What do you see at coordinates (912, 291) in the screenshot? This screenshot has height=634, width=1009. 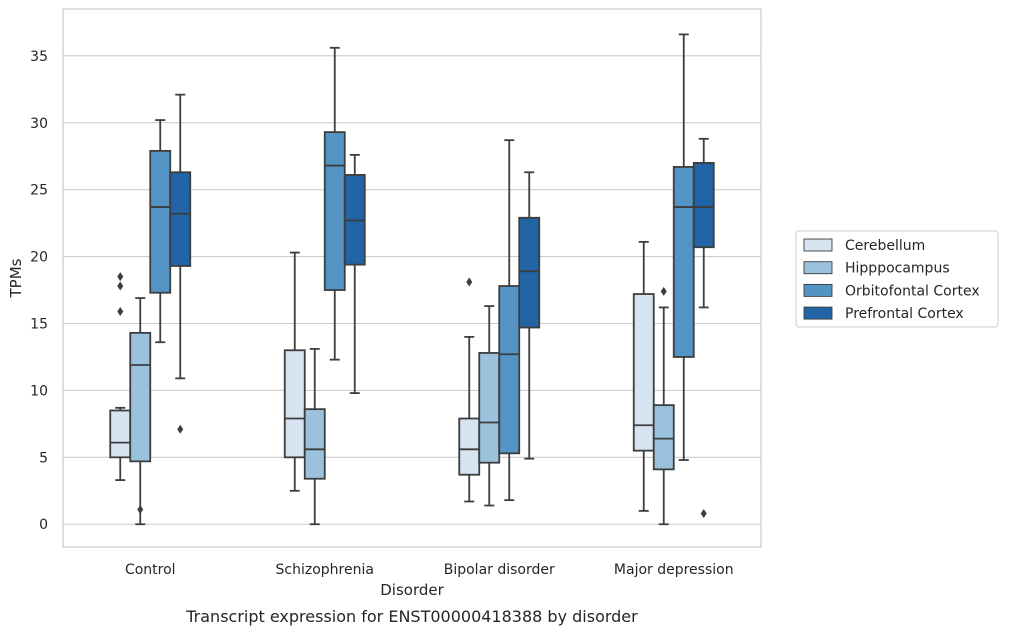 I see `legend-label: Orbitofontal Cortex` at bounding box center [912, 291].